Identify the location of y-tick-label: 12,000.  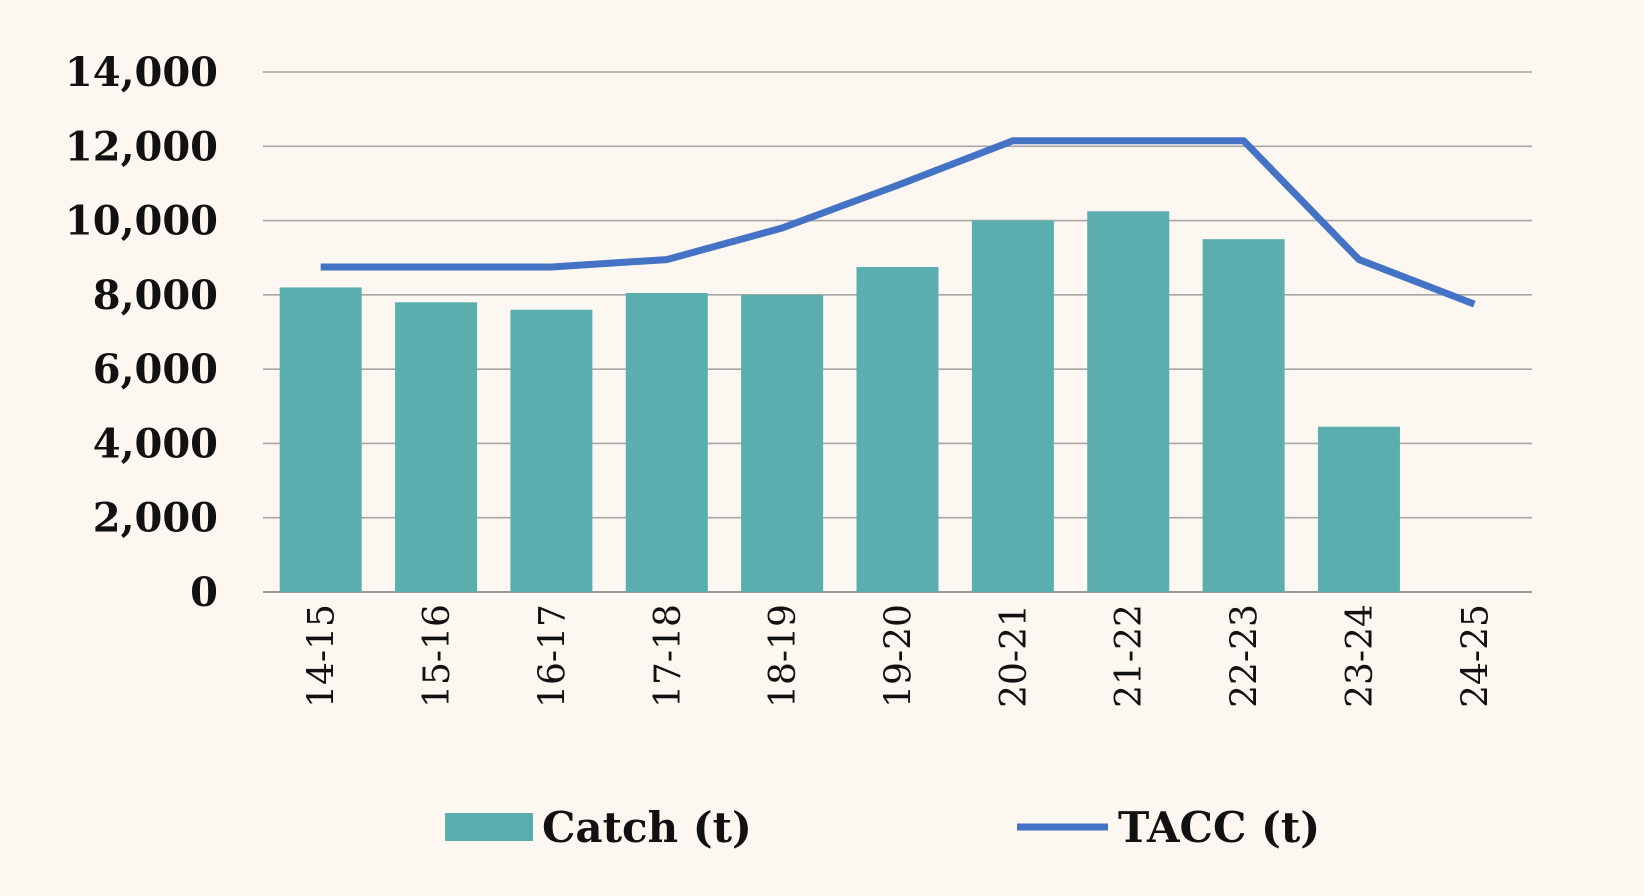
(141, 146).